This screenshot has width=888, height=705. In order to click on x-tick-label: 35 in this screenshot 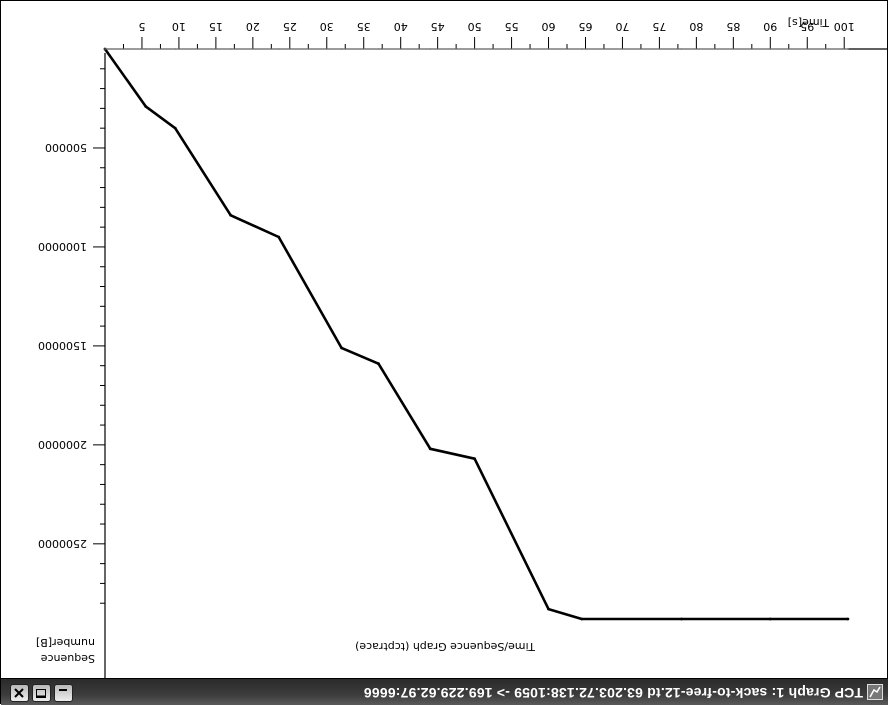, I will do `click(364, 26)`.